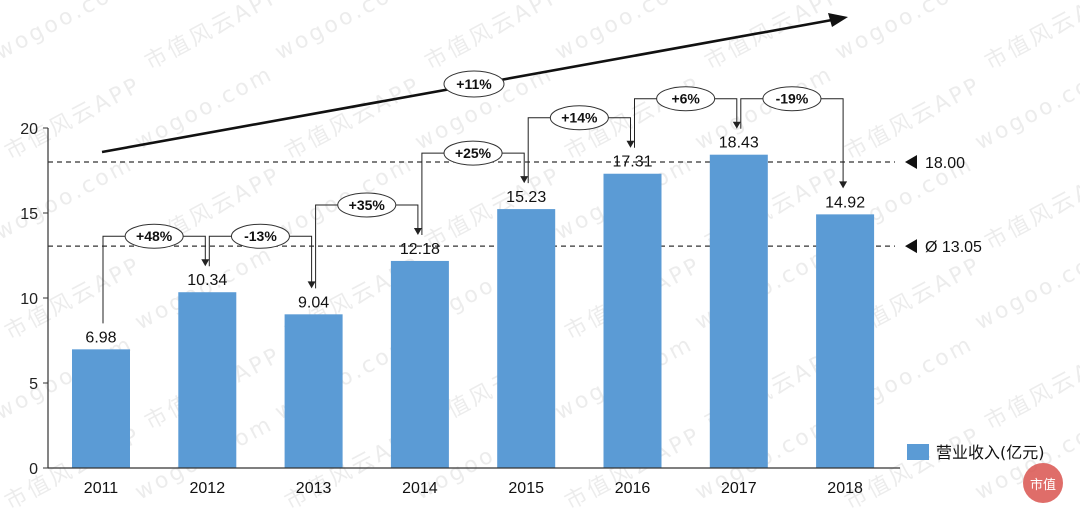 The height and width of the screenshot is (510, 1080). What do you see at coordinates (838, 20) in the screenshot?
I see `cagr-arrow-icon` at bounding box center [838, 20].